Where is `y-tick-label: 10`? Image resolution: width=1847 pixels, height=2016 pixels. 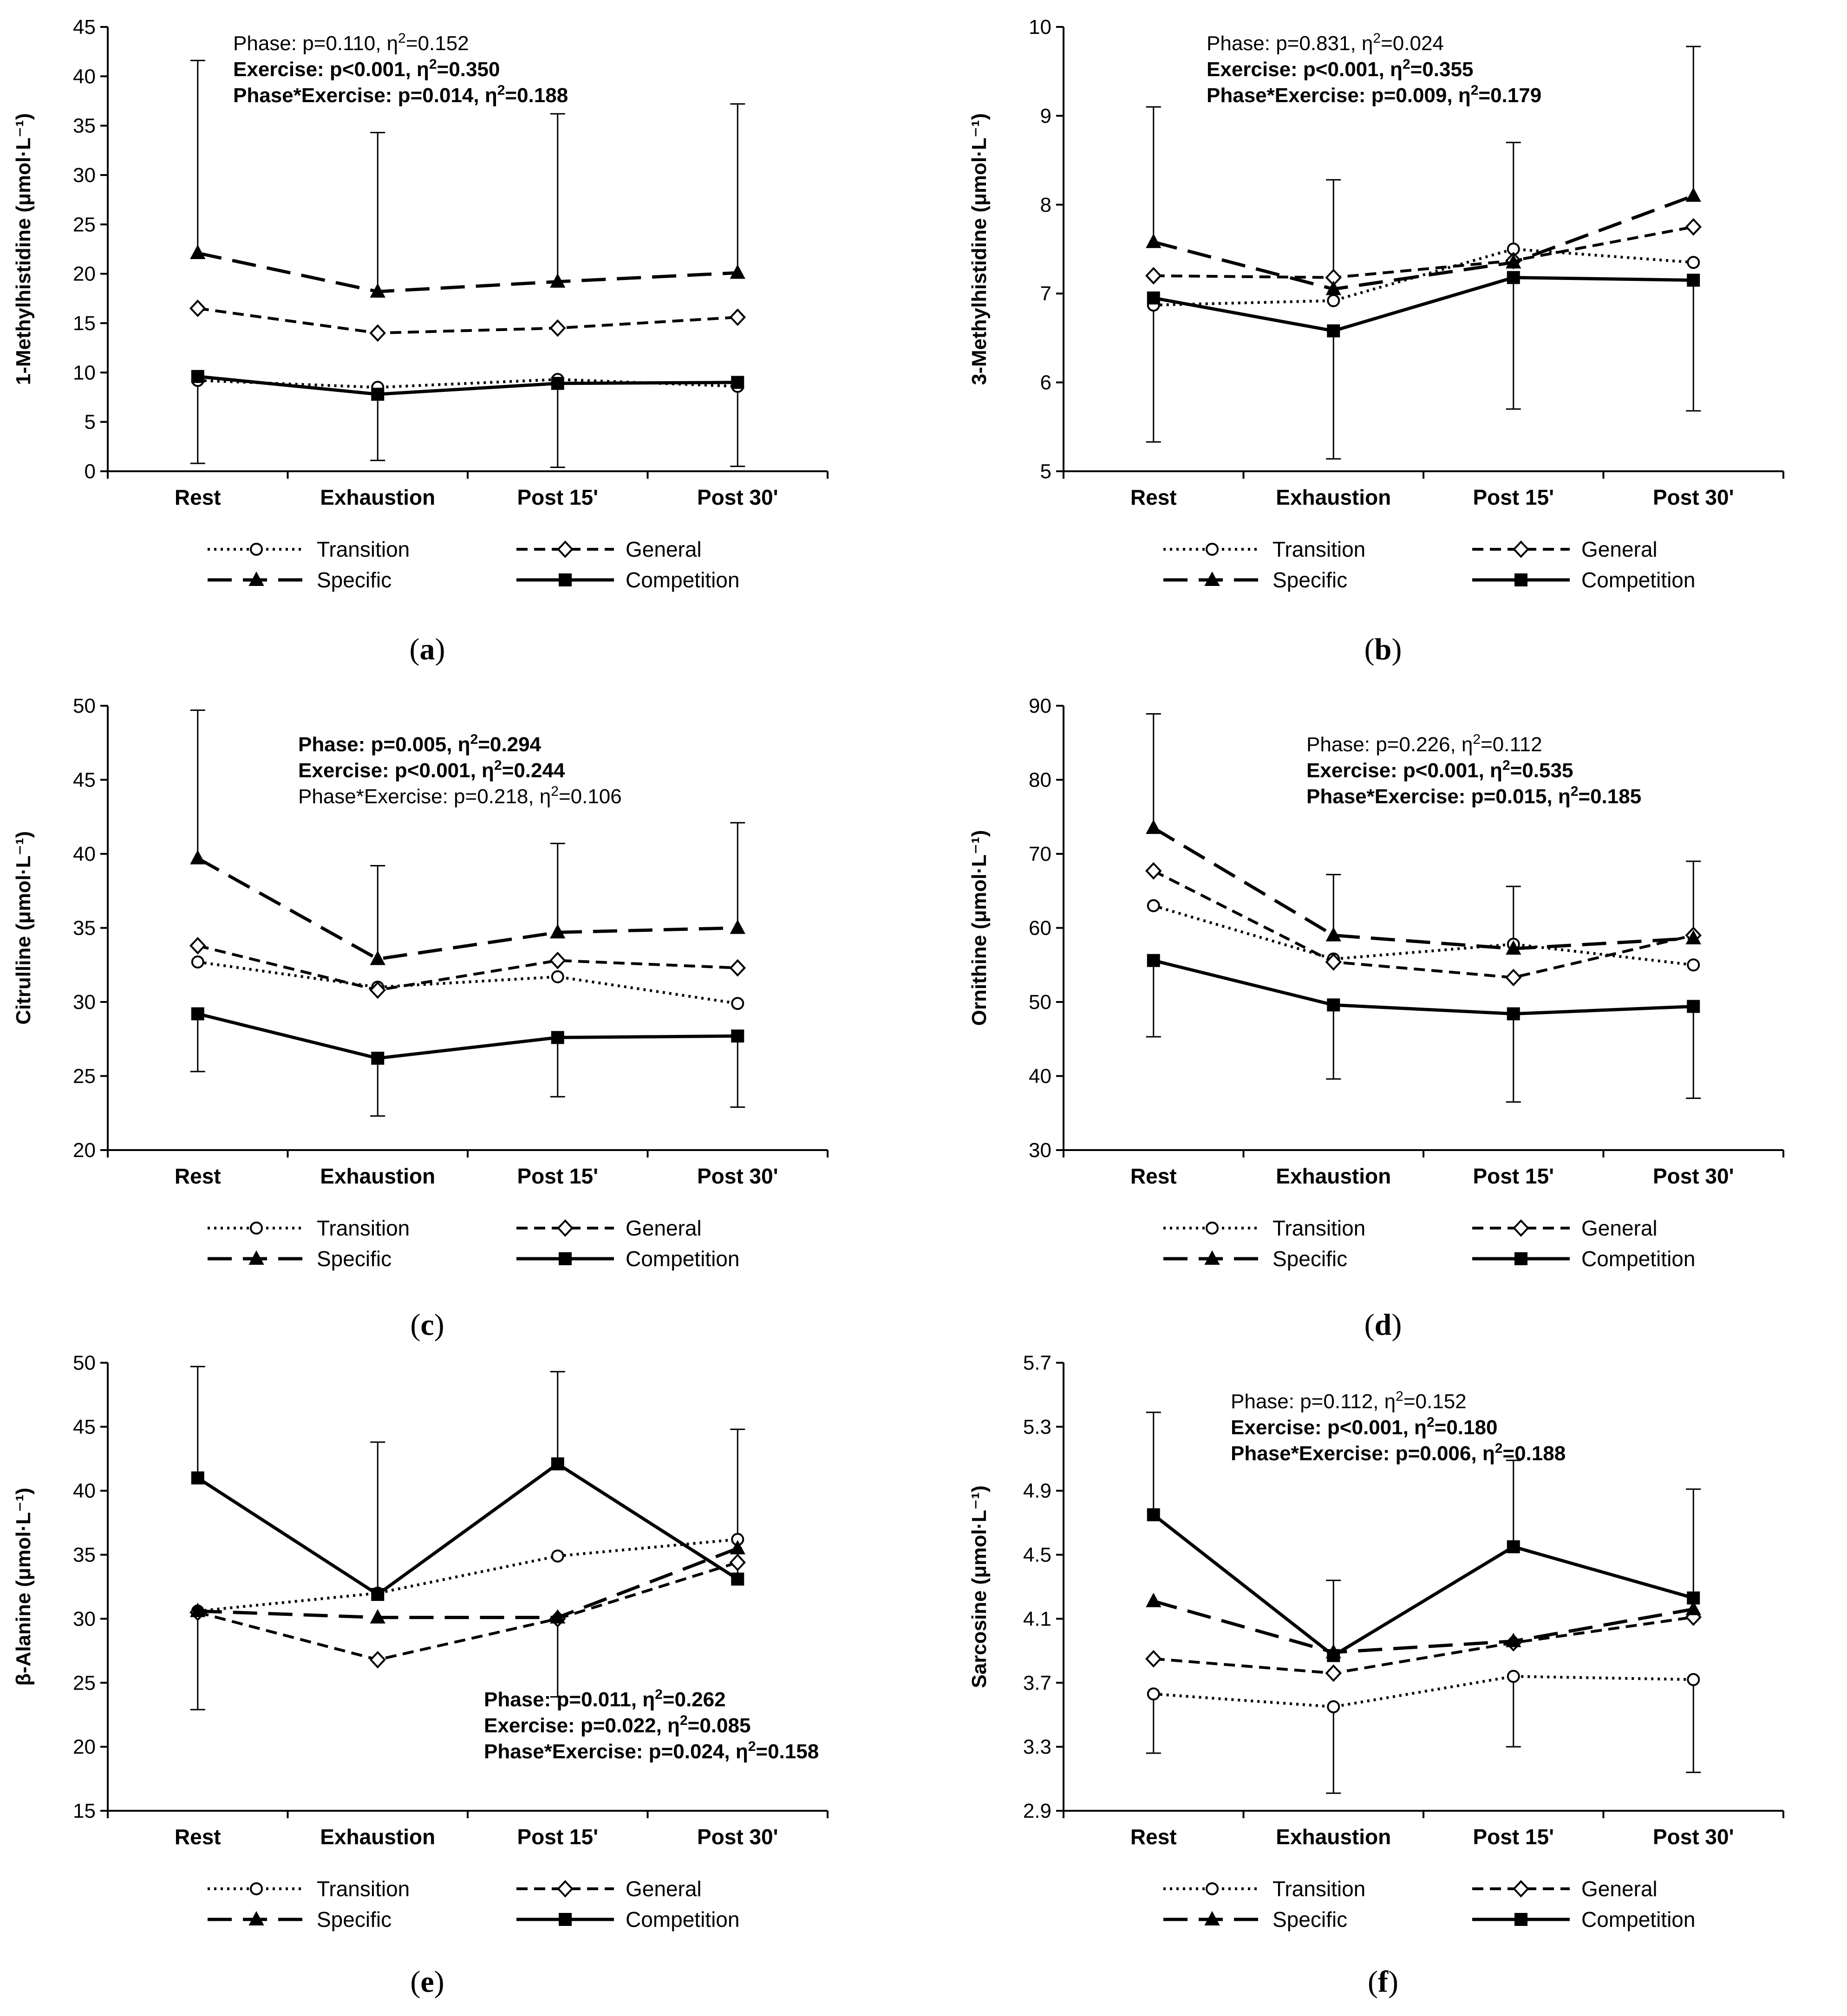
y-tick-label: 10 is located at coordinates (1040, 28).